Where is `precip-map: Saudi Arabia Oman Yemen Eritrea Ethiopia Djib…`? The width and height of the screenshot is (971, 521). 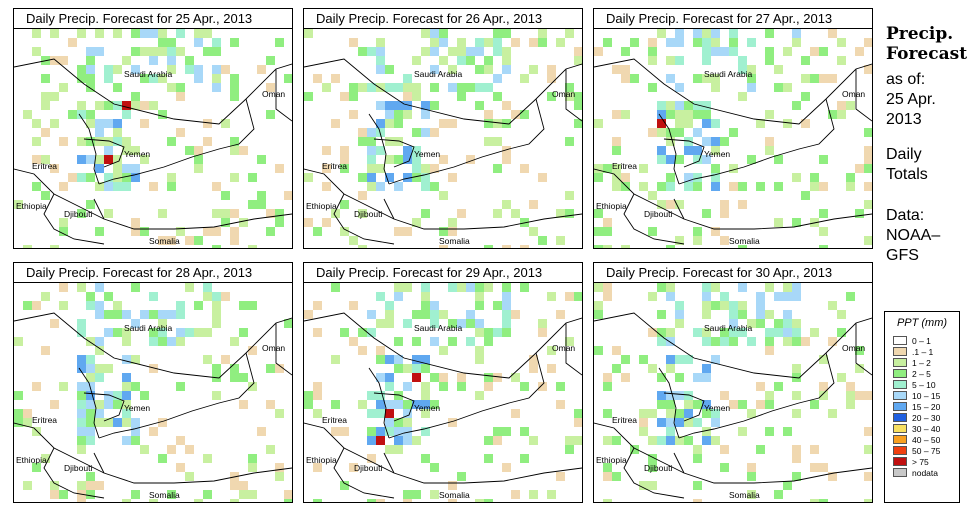 precip-map: Saudi Arabia Oman Yemen Eritrea Ethiopia Djib… is located at coordinates (443, 392).